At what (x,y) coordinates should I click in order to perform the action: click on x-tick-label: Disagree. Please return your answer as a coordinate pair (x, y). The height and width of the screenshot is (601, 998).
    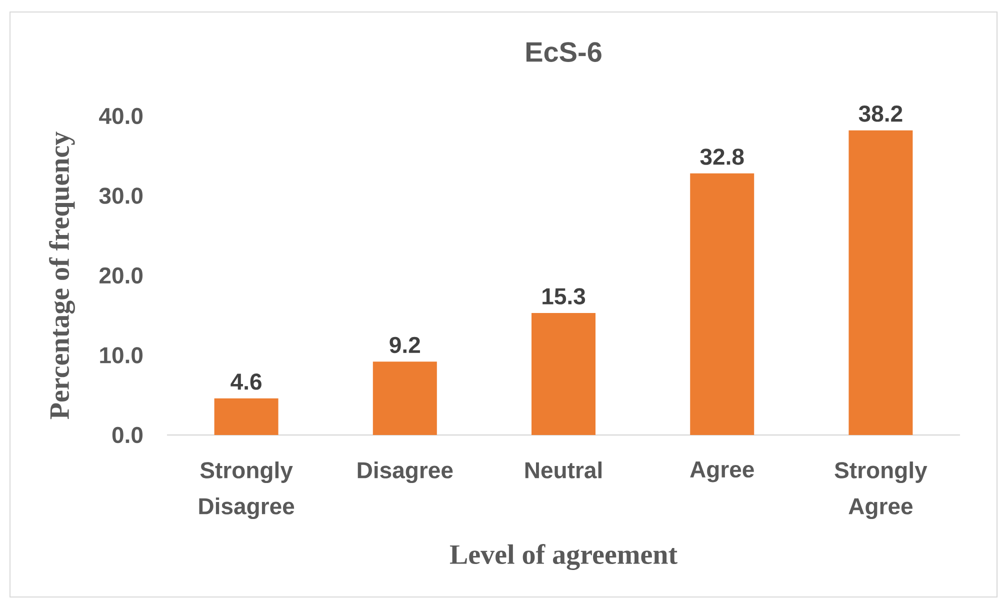
    Looking at the image, I should click on (405, 473).